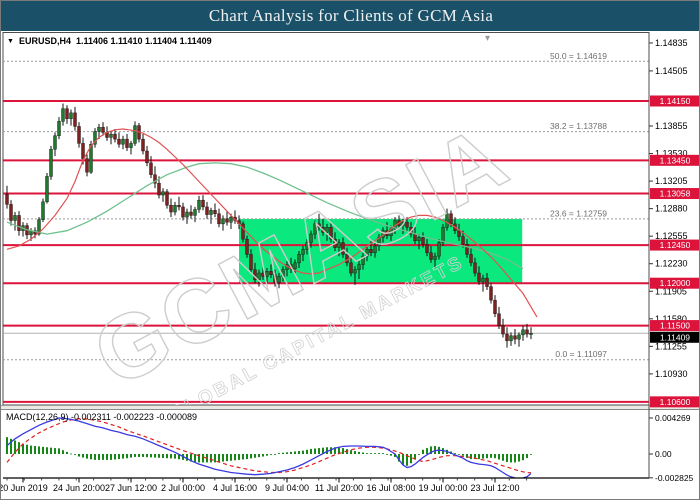 Image resolution: width=700 pixels, height=500 pixels. Describe the element at coordinates (131, 488) in the screenshot. I see `svg-text: 27 Jun 12:00` at that location.